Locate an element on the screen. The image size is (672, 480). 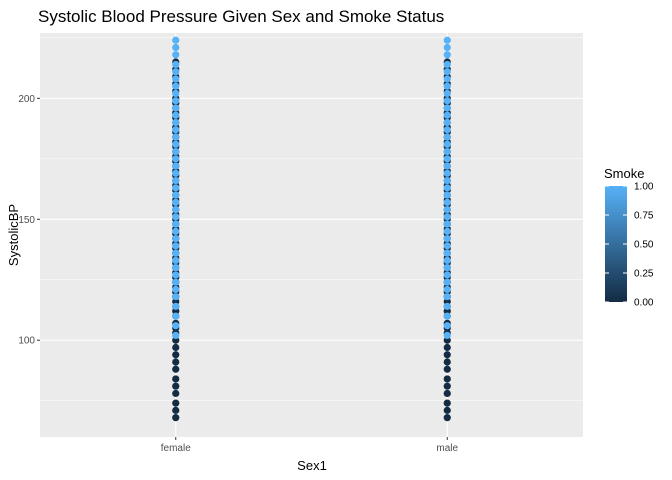
legend-title: Smoke is located at coordinates (624, 173).